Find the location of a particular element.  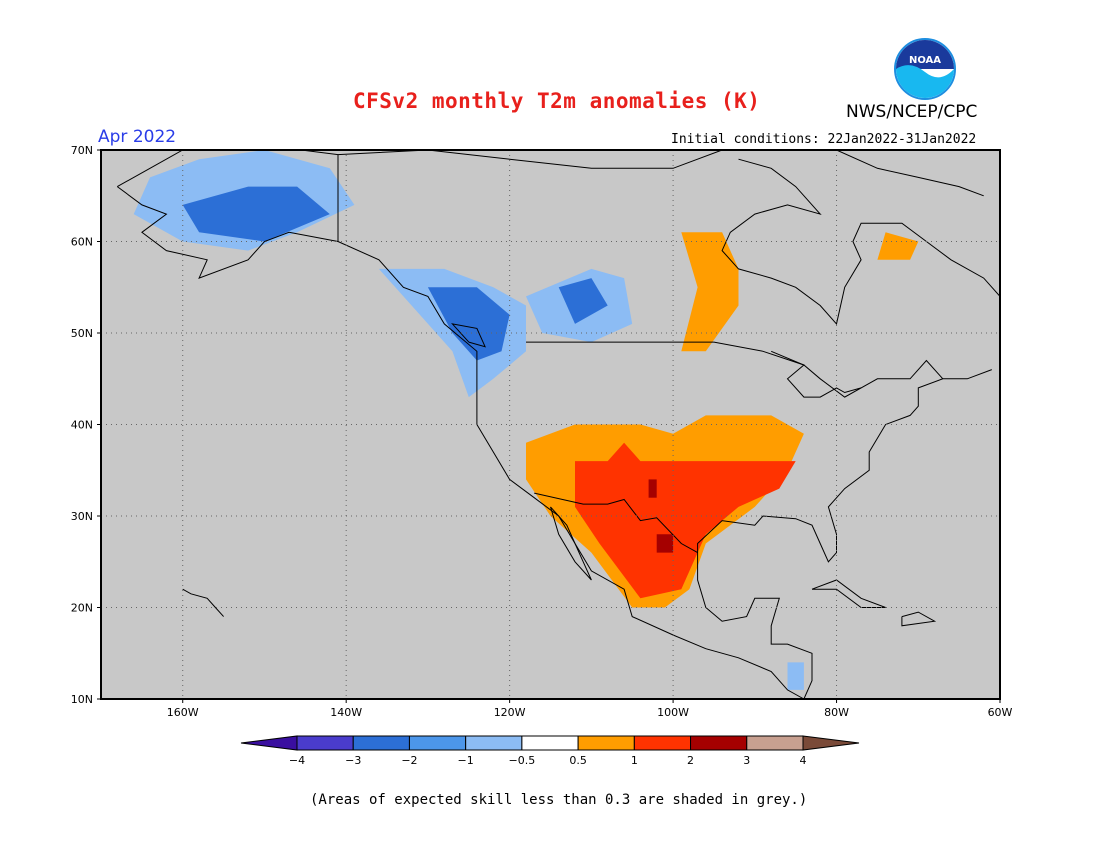

region-northwest-cold-core is located at coordinates (468, 324).